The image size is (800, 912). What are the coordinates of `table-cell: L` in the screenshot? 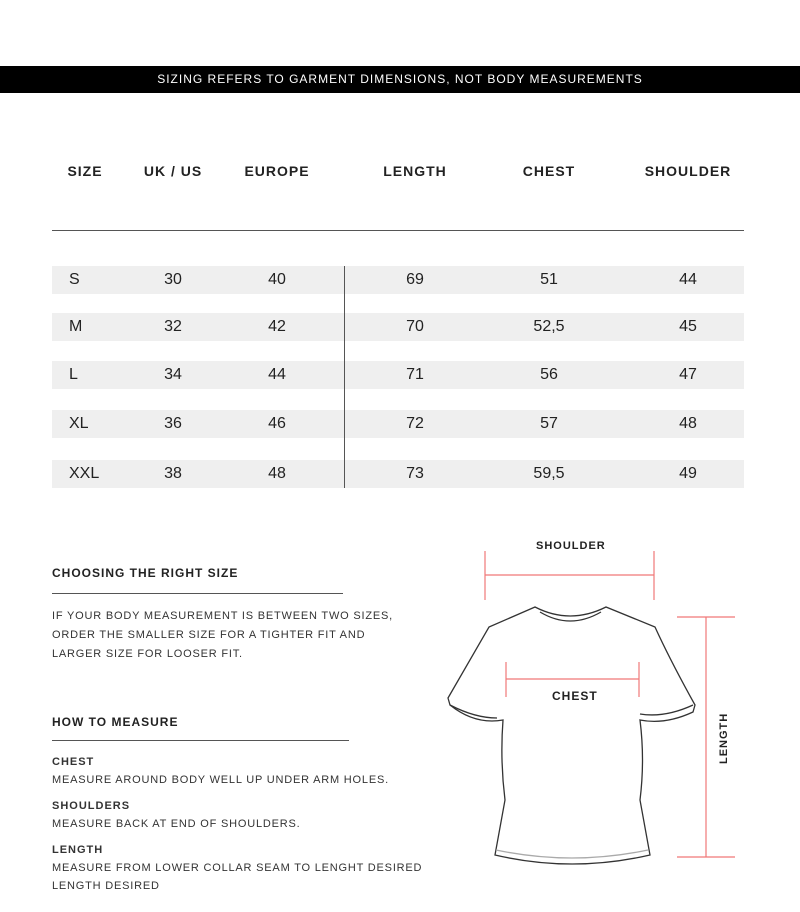 It's located at (73, 374).